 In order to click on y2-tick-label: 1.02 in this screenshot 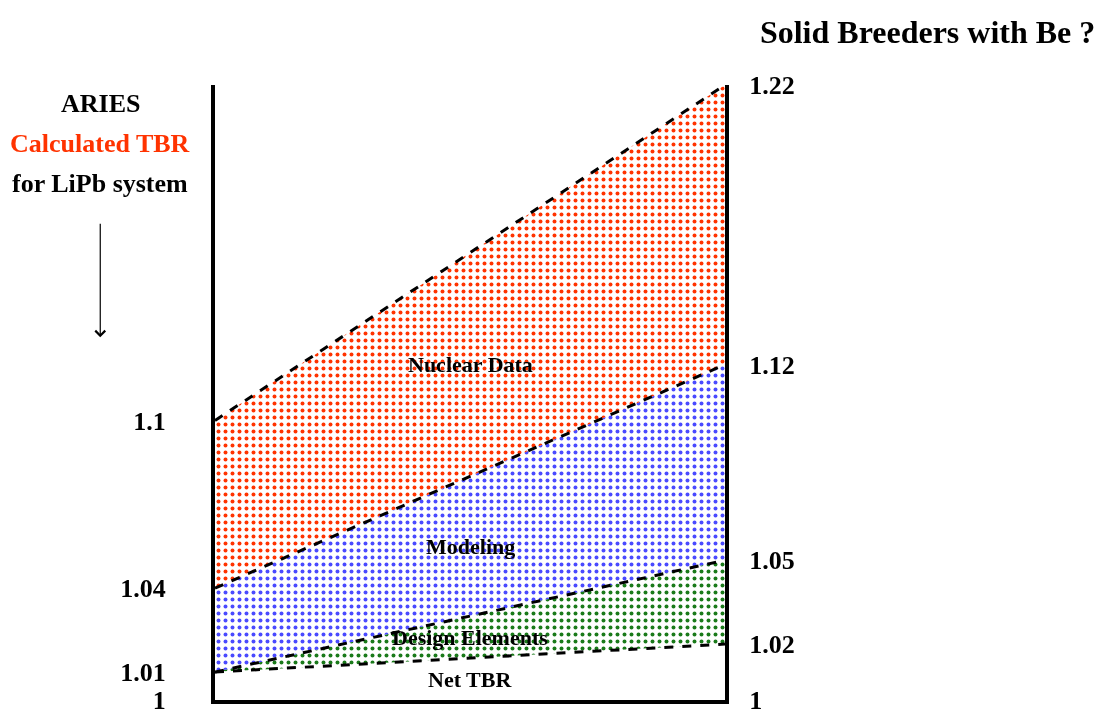, I will do `click(772, 645)`.